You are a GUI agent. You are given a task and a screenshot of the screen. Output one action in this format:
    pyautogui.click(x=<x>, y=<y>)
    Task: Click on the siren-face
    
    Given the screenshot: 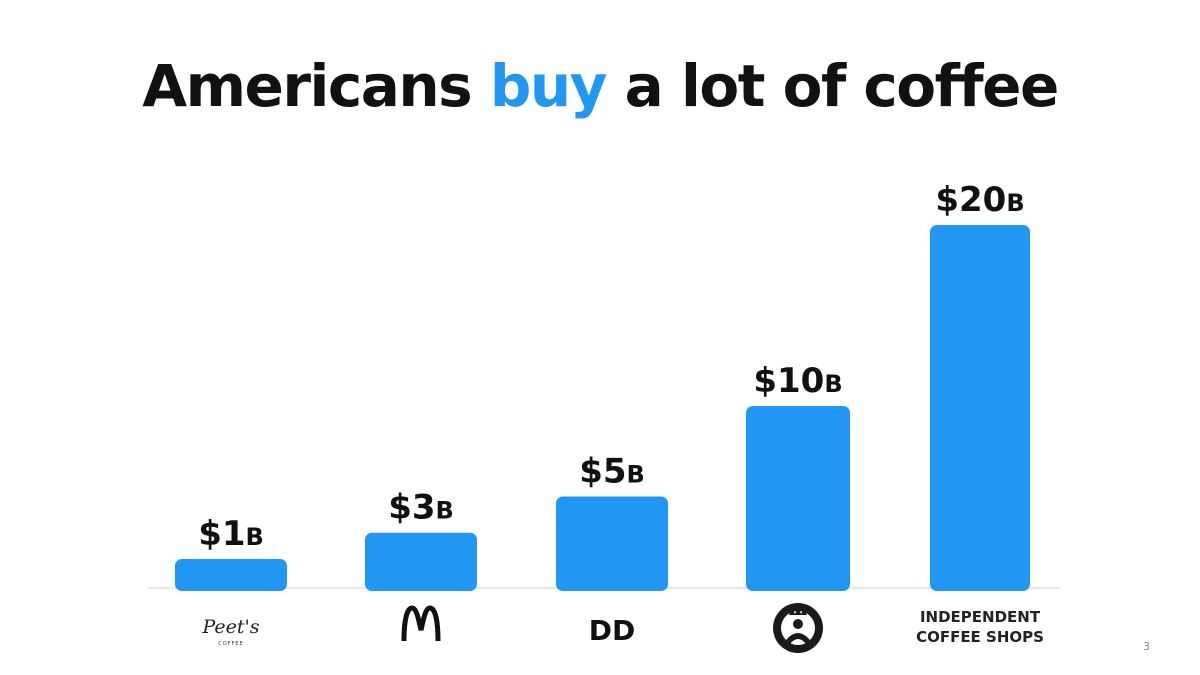 What is the action you would take?
    pyautogui.click(x=798, y=624)
    